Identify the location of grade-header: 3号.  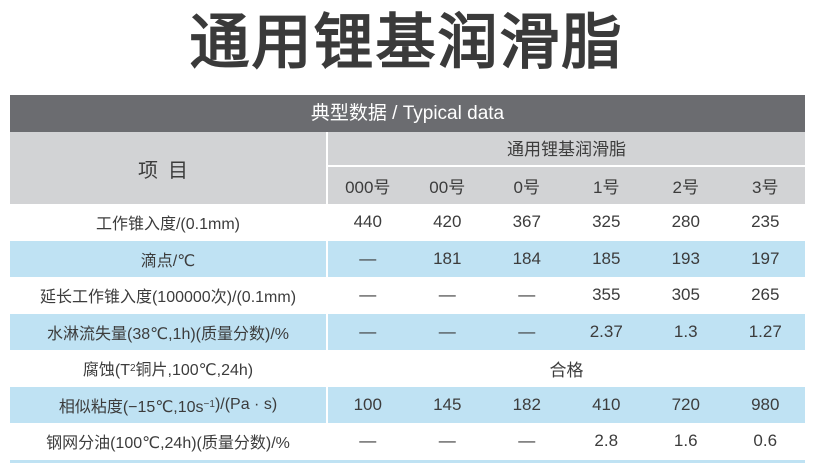
(765, 187).